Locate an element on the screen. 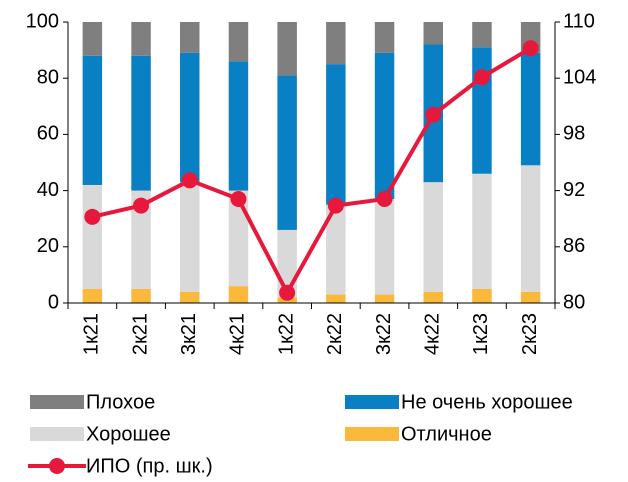 The image size is (628, 482). y-tick-label: 60 is located at coordinates (48, 134).